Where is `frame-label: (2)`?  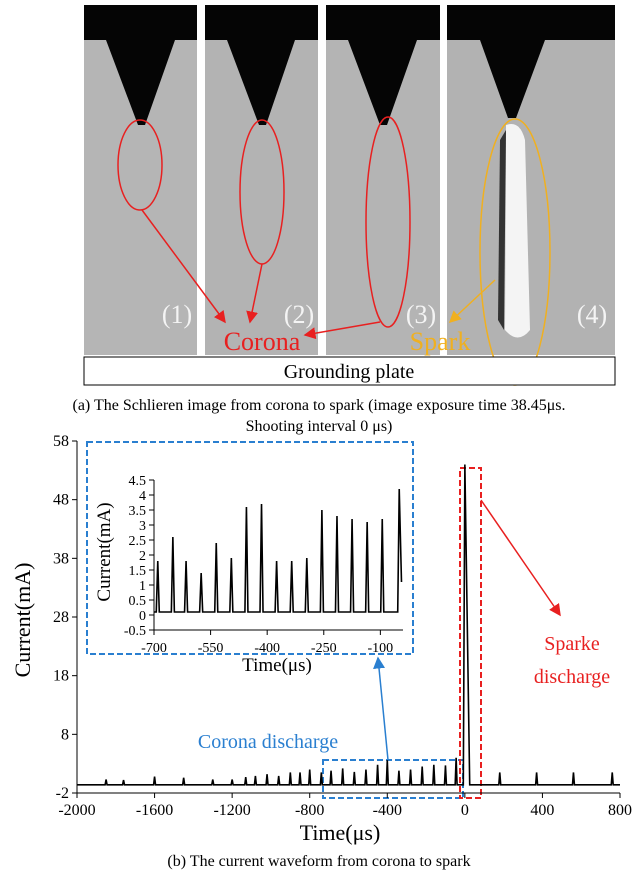
frame-label: (2) is located at coordinates (299, 314).